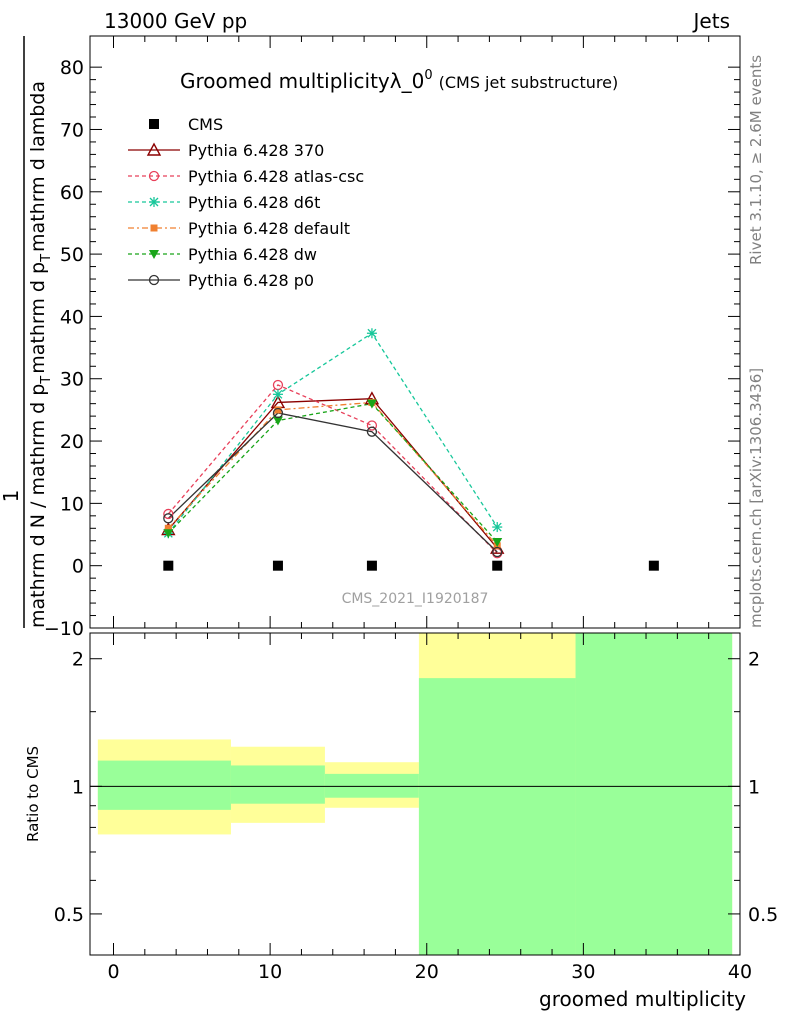 The image size is (786, 1024). What do you see at coordinates (78, 660) in the screenshot?
I see `ratio-tick-label: 2` at bounding box center [78, 660].